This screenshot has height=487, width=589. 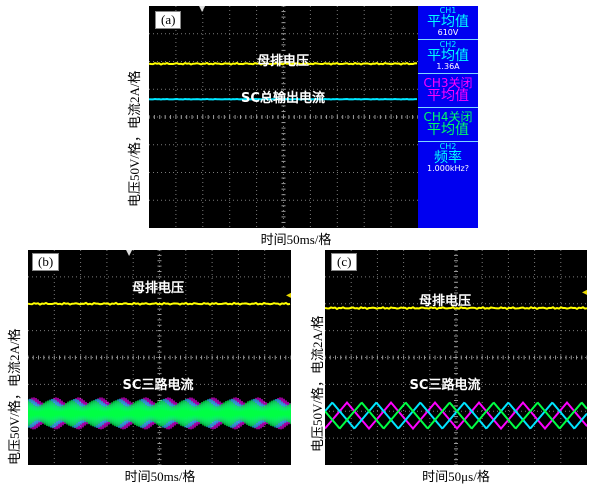 I want to click on bus-voltage-trace-c, so click(x=456, y=308).